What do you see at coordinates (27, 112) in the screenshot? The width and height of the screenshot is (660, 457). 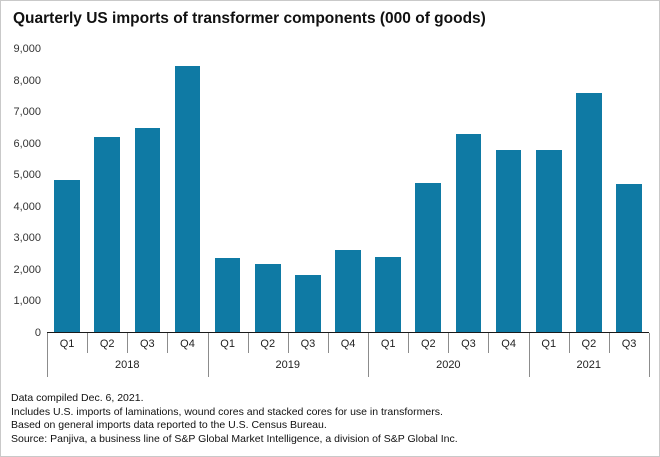 I see `y-axis-label: 7,000` at bounding box center [27, 112].